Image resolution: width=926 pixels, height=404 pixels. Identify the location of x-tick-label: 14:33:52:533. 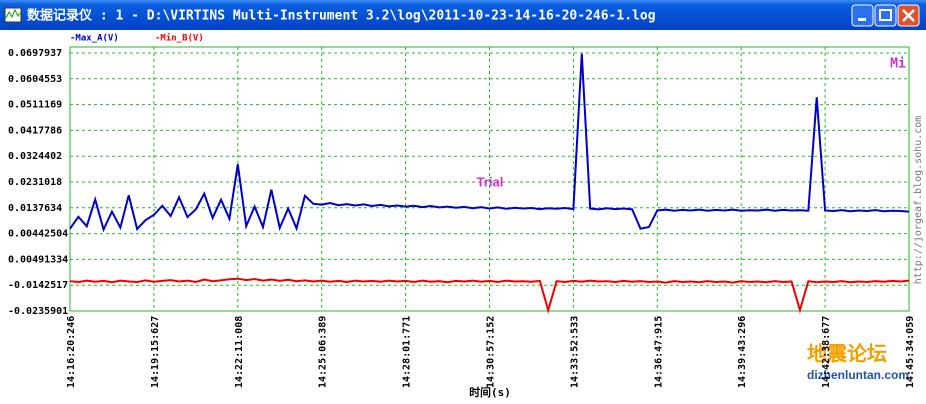
(574, 352).